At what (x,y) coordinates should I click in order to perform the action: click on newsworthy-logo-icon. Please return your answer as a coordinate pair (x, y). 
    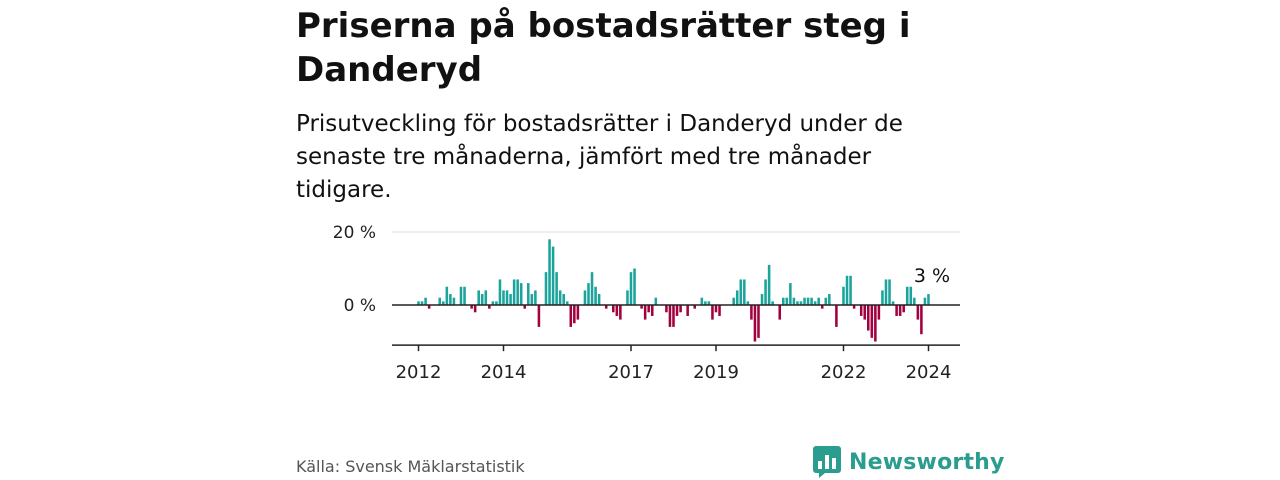
    Looking at the image, I should click on (827, 462).